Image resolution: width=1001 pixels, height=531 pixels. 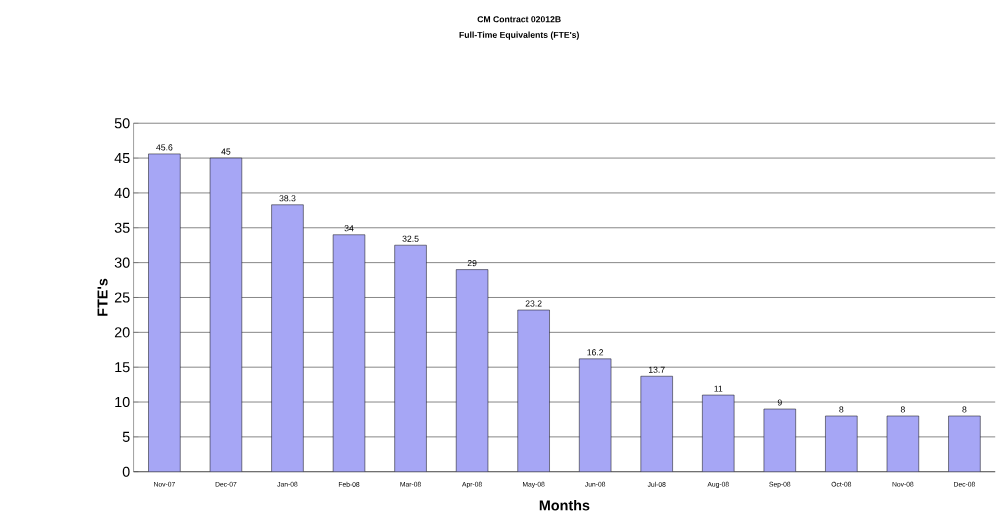 I want to click on data-label: 9, so click(x=779, y=402).